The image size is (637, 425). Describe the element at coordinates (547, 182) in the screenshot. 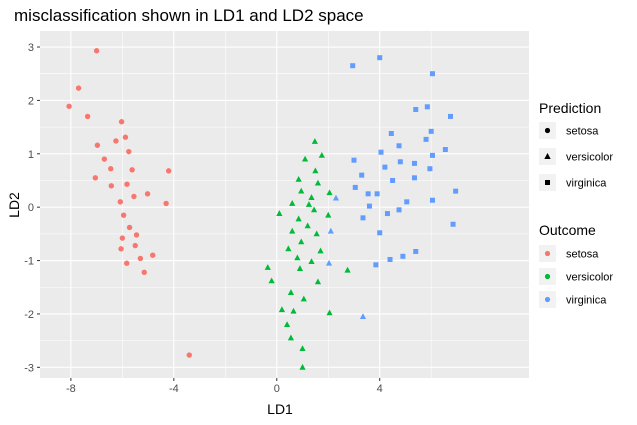

I see `legend-square-icon` at that location.